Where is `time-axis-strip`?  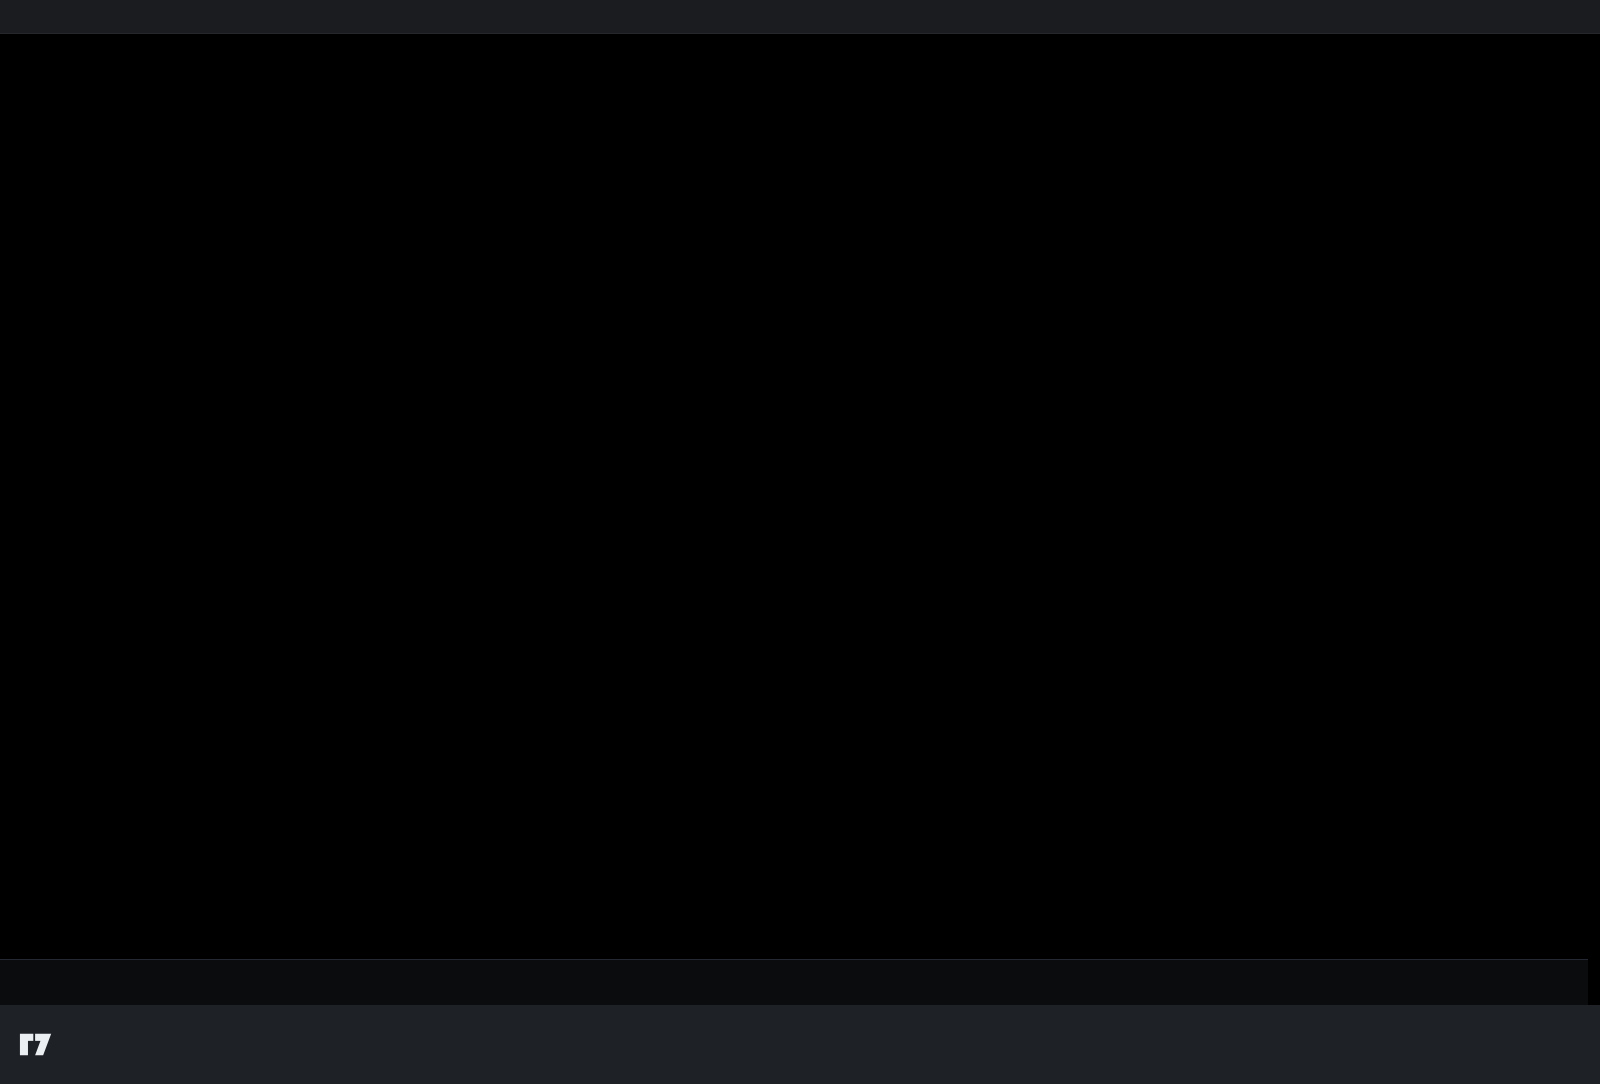 time-axis-strip is located at coordinates (794, 982).